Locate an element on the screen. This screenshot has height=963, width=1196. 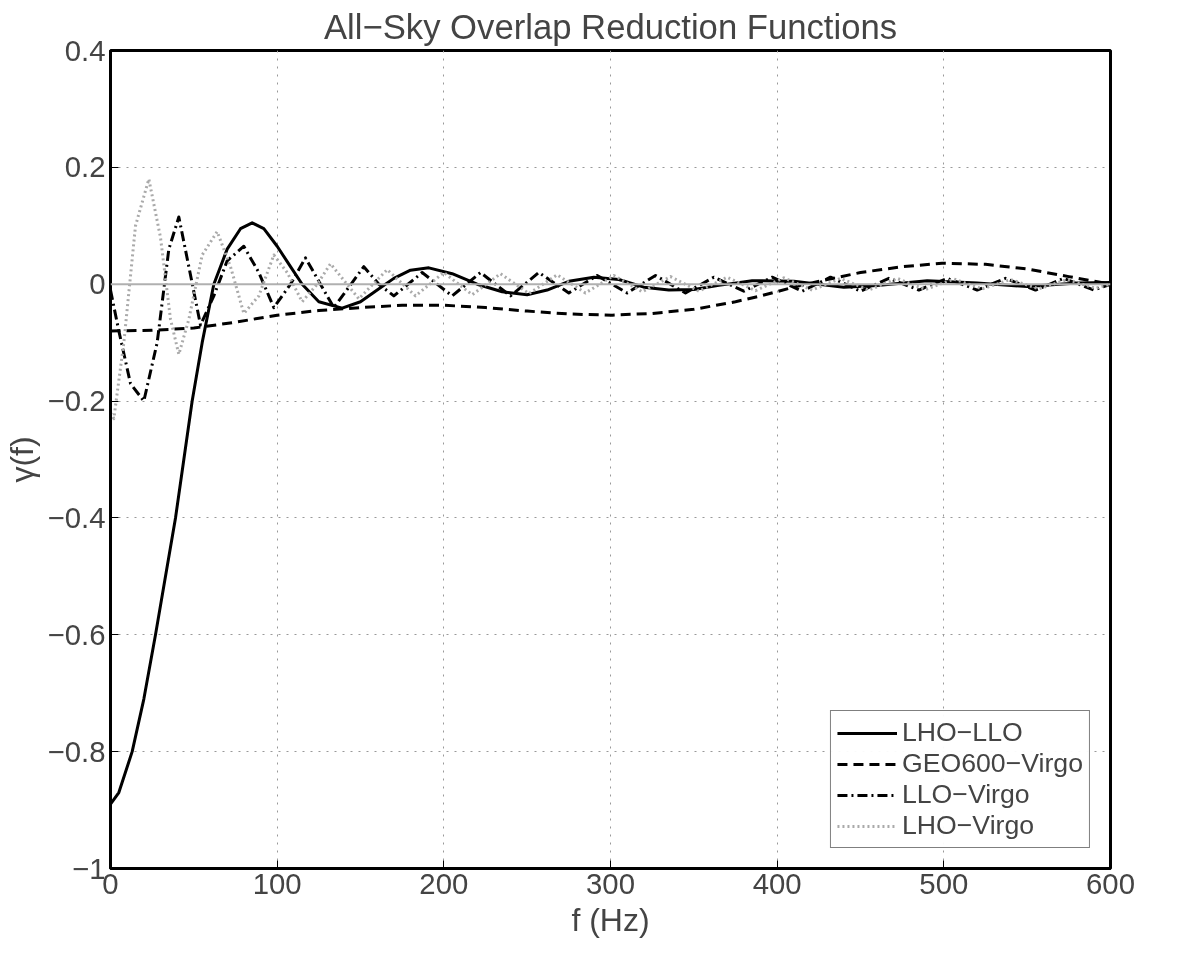
legend-label: LHO−LLO is located at coordinates (962, 732).